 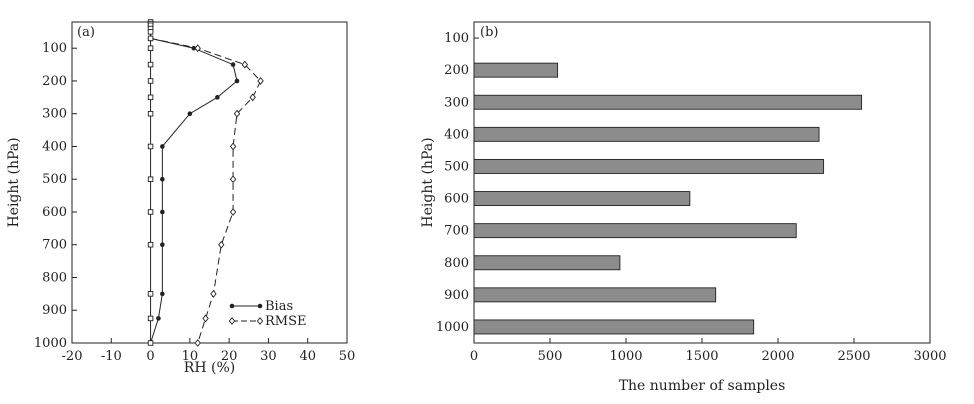 What do you see at coordinates (929, 356) in the screenshot?
I see `x-tick-label: 3000` at bounding box center [929, 356].